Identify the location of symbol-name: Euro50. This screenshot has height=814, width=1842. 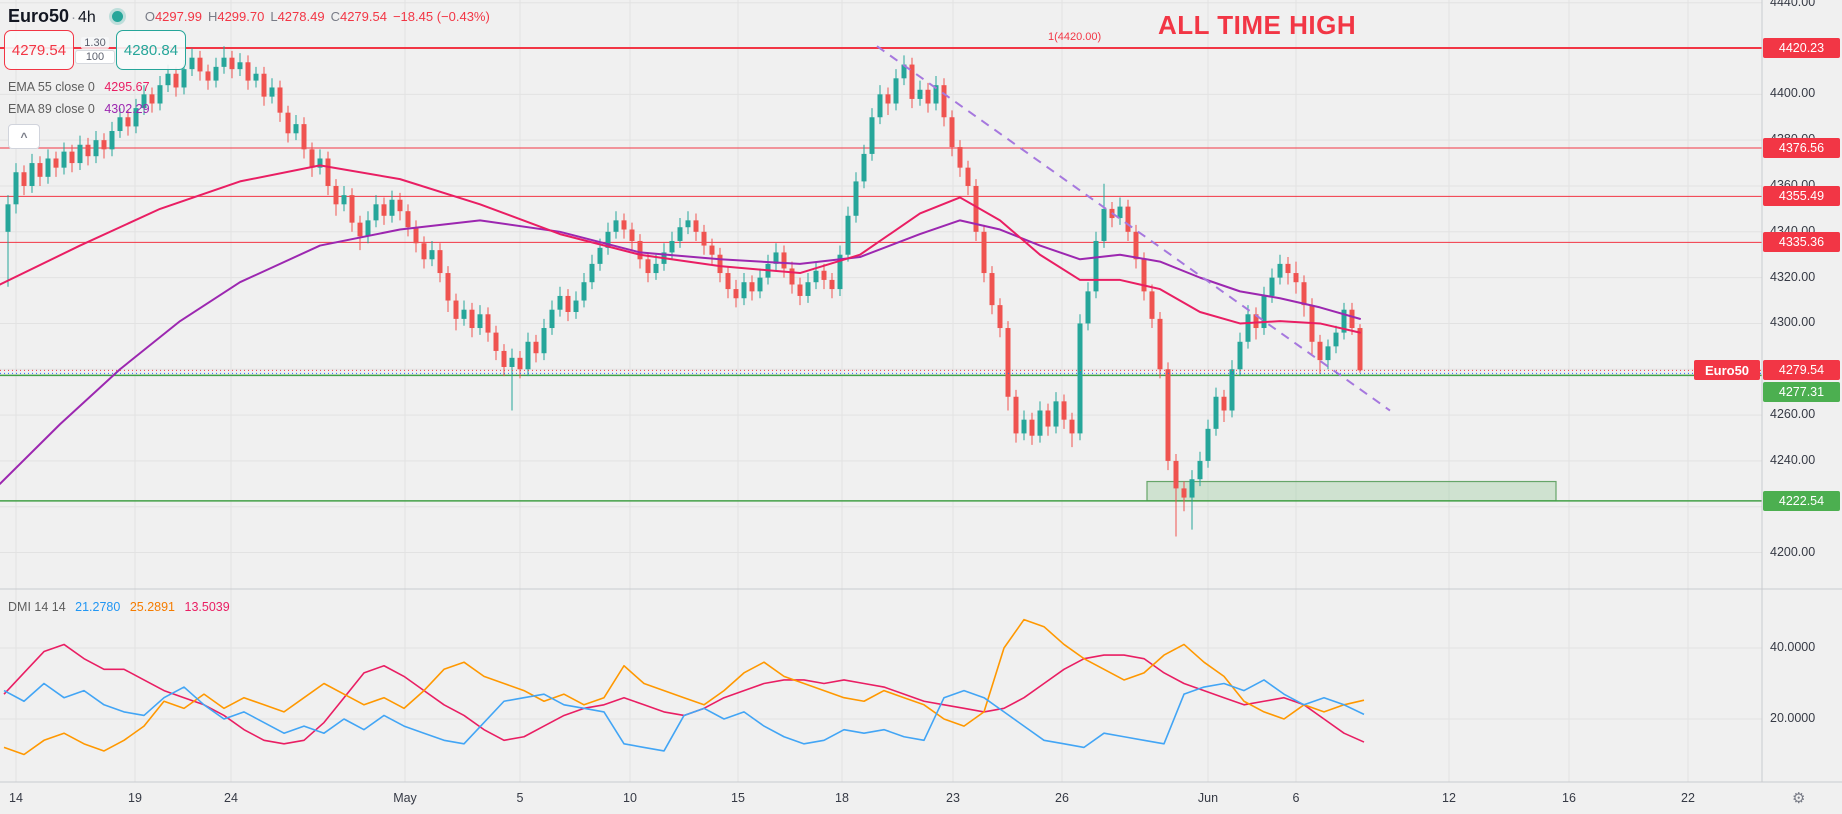
(39, 16).